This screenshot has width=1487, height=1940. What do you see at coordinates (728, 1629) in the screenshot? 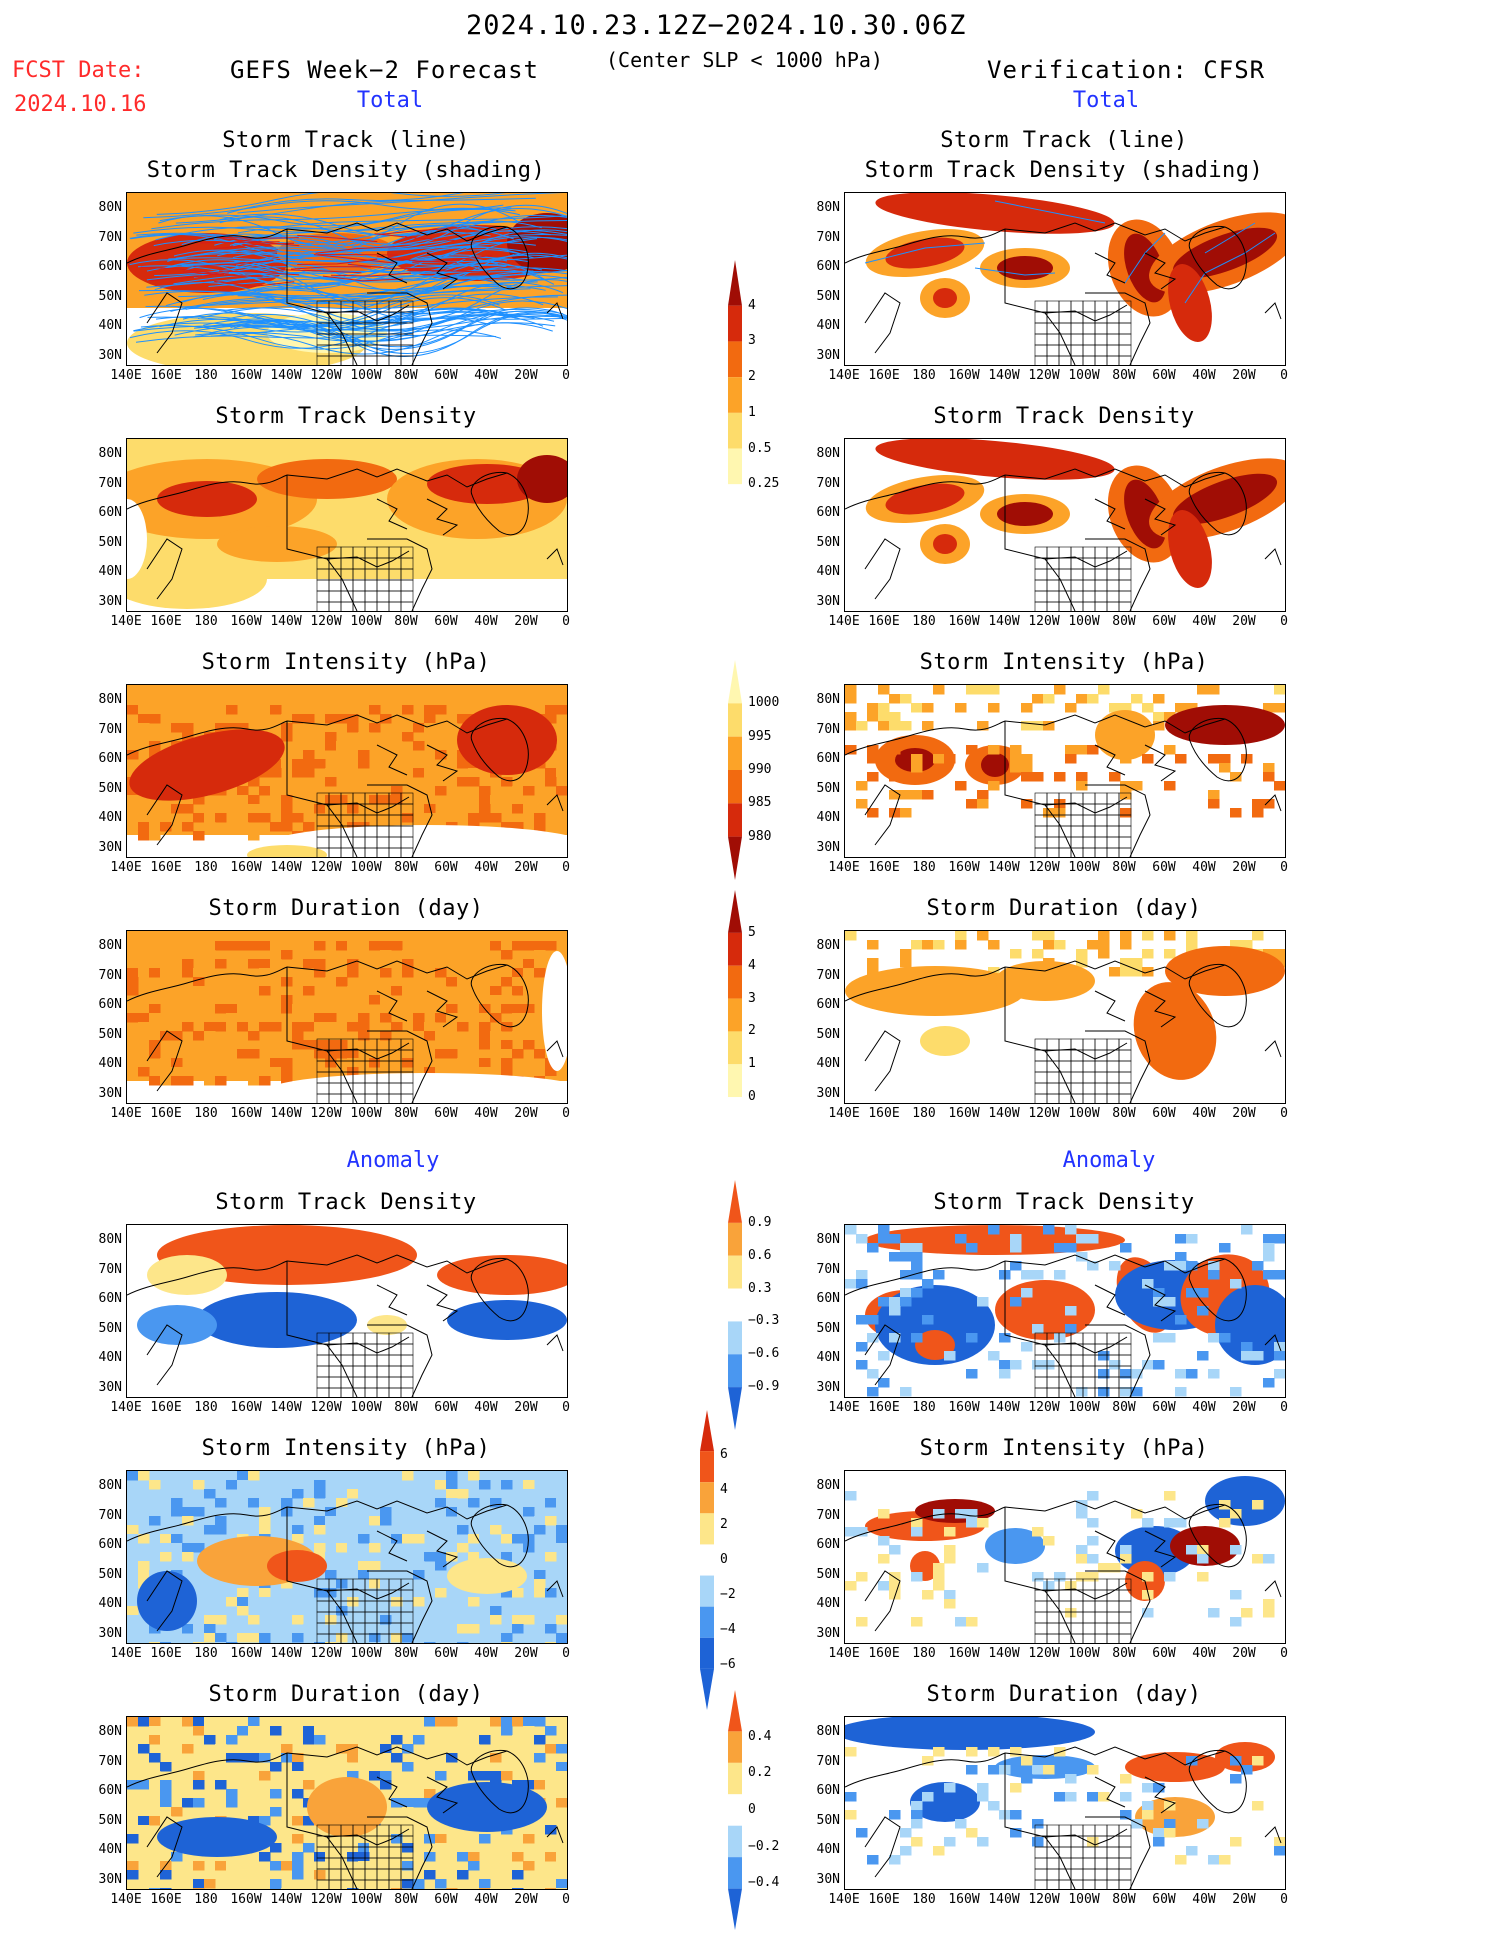
I see `colorbar-tick-label: −4` at bounding box center [728, 1629].